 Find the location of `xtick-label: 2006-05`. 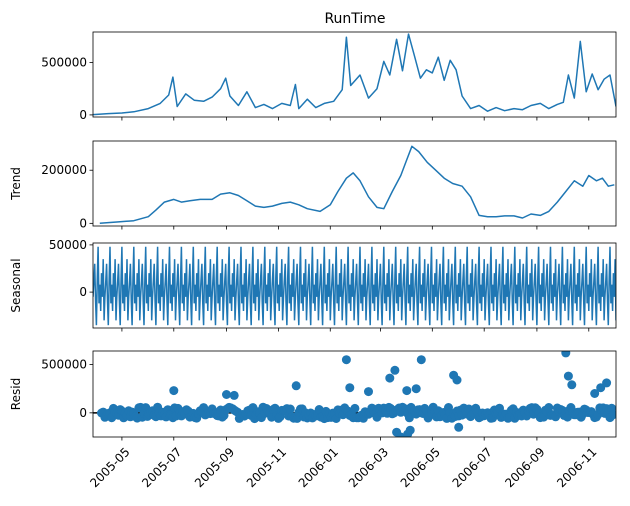

xtick-label: 2006-05 is located at coordinates (420, 467).